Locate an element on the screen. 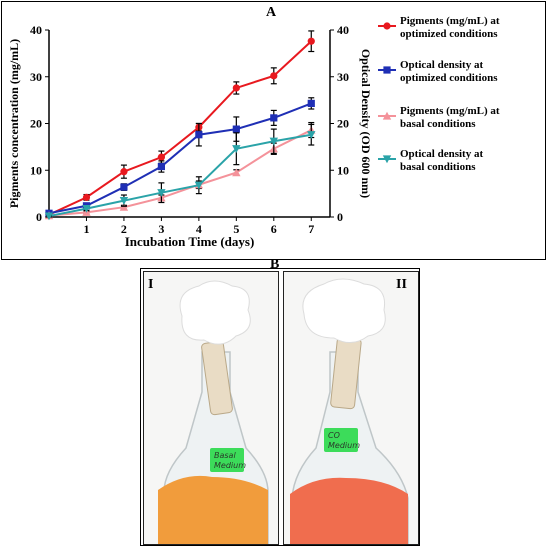 The image size is (549, 550). co-flask-illustration: CO Medium is located at coordinates (351, 408).